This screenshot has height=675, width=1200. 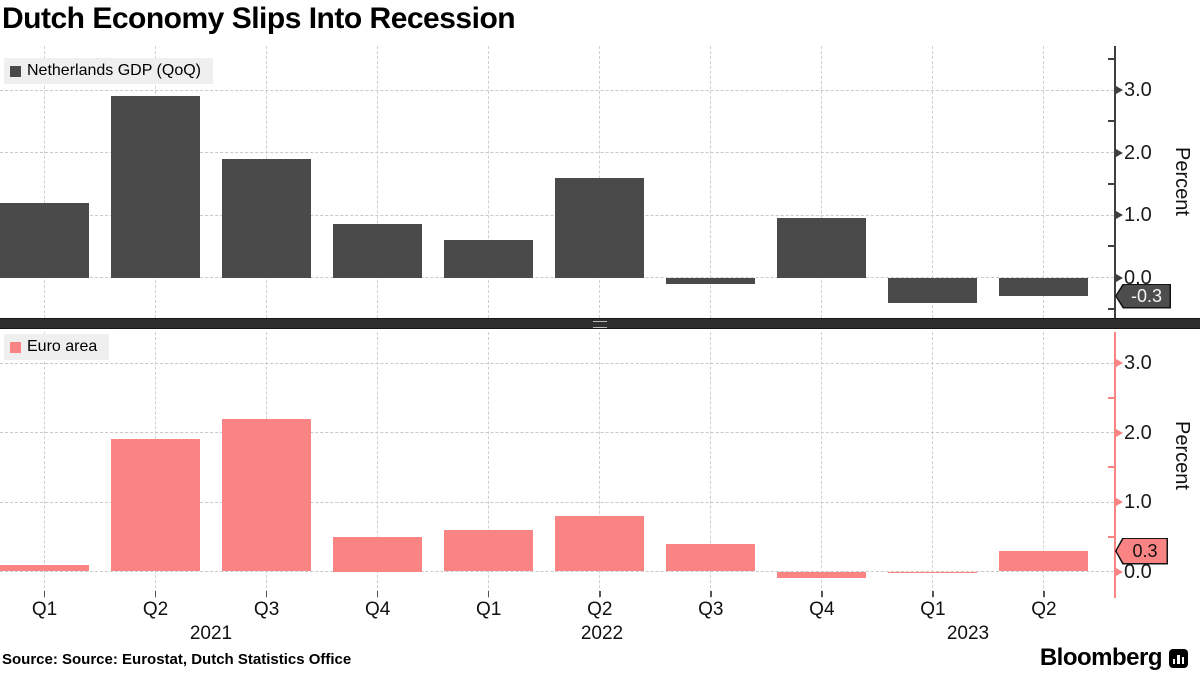 I want to click on bloomberg-brand: Bloomberg, so click(x=1114, y=658).